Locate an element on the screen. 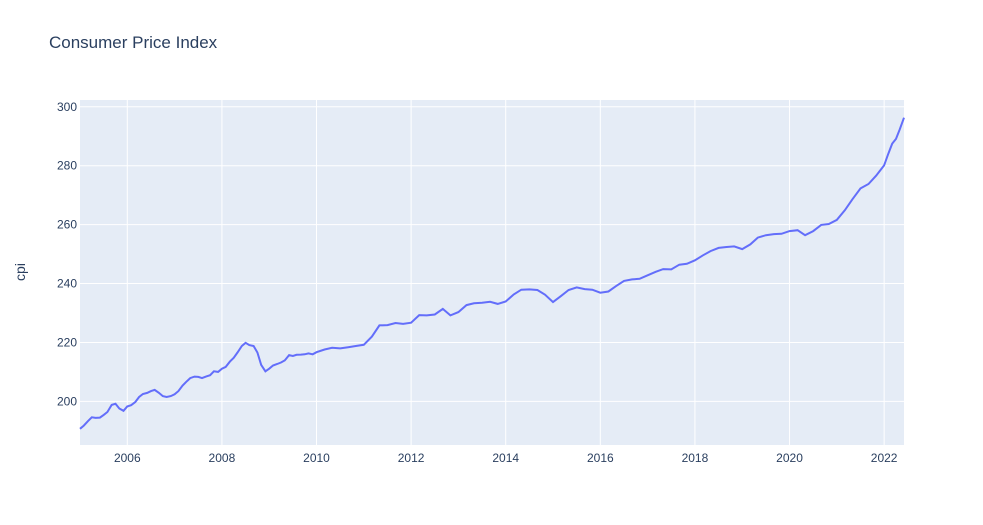 The height and width of the screenshot is (525, 983). x-tick-label: 2016 is located at coordinates (600, 458).